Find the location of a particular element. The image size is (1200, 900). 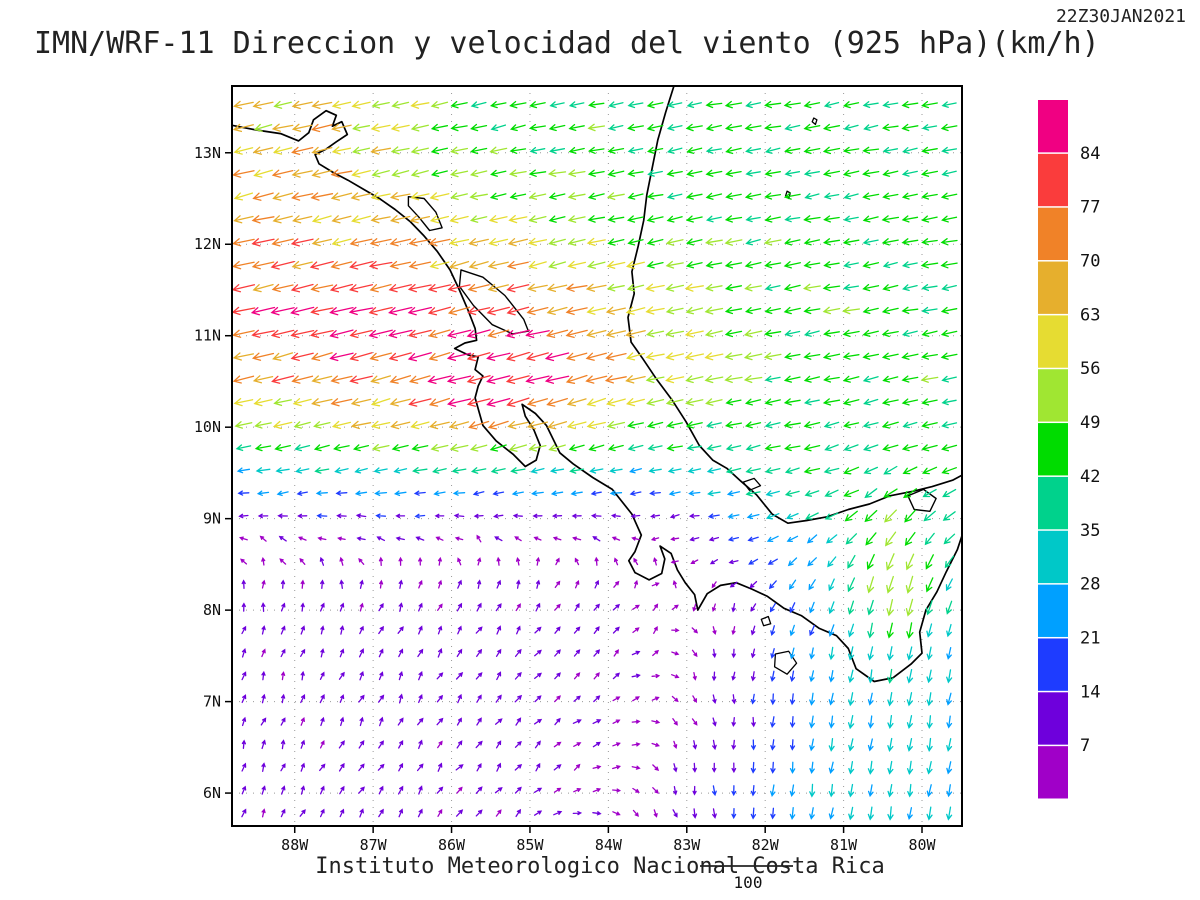

reference-vector-label: 100 is located at coordinates (748, 882).